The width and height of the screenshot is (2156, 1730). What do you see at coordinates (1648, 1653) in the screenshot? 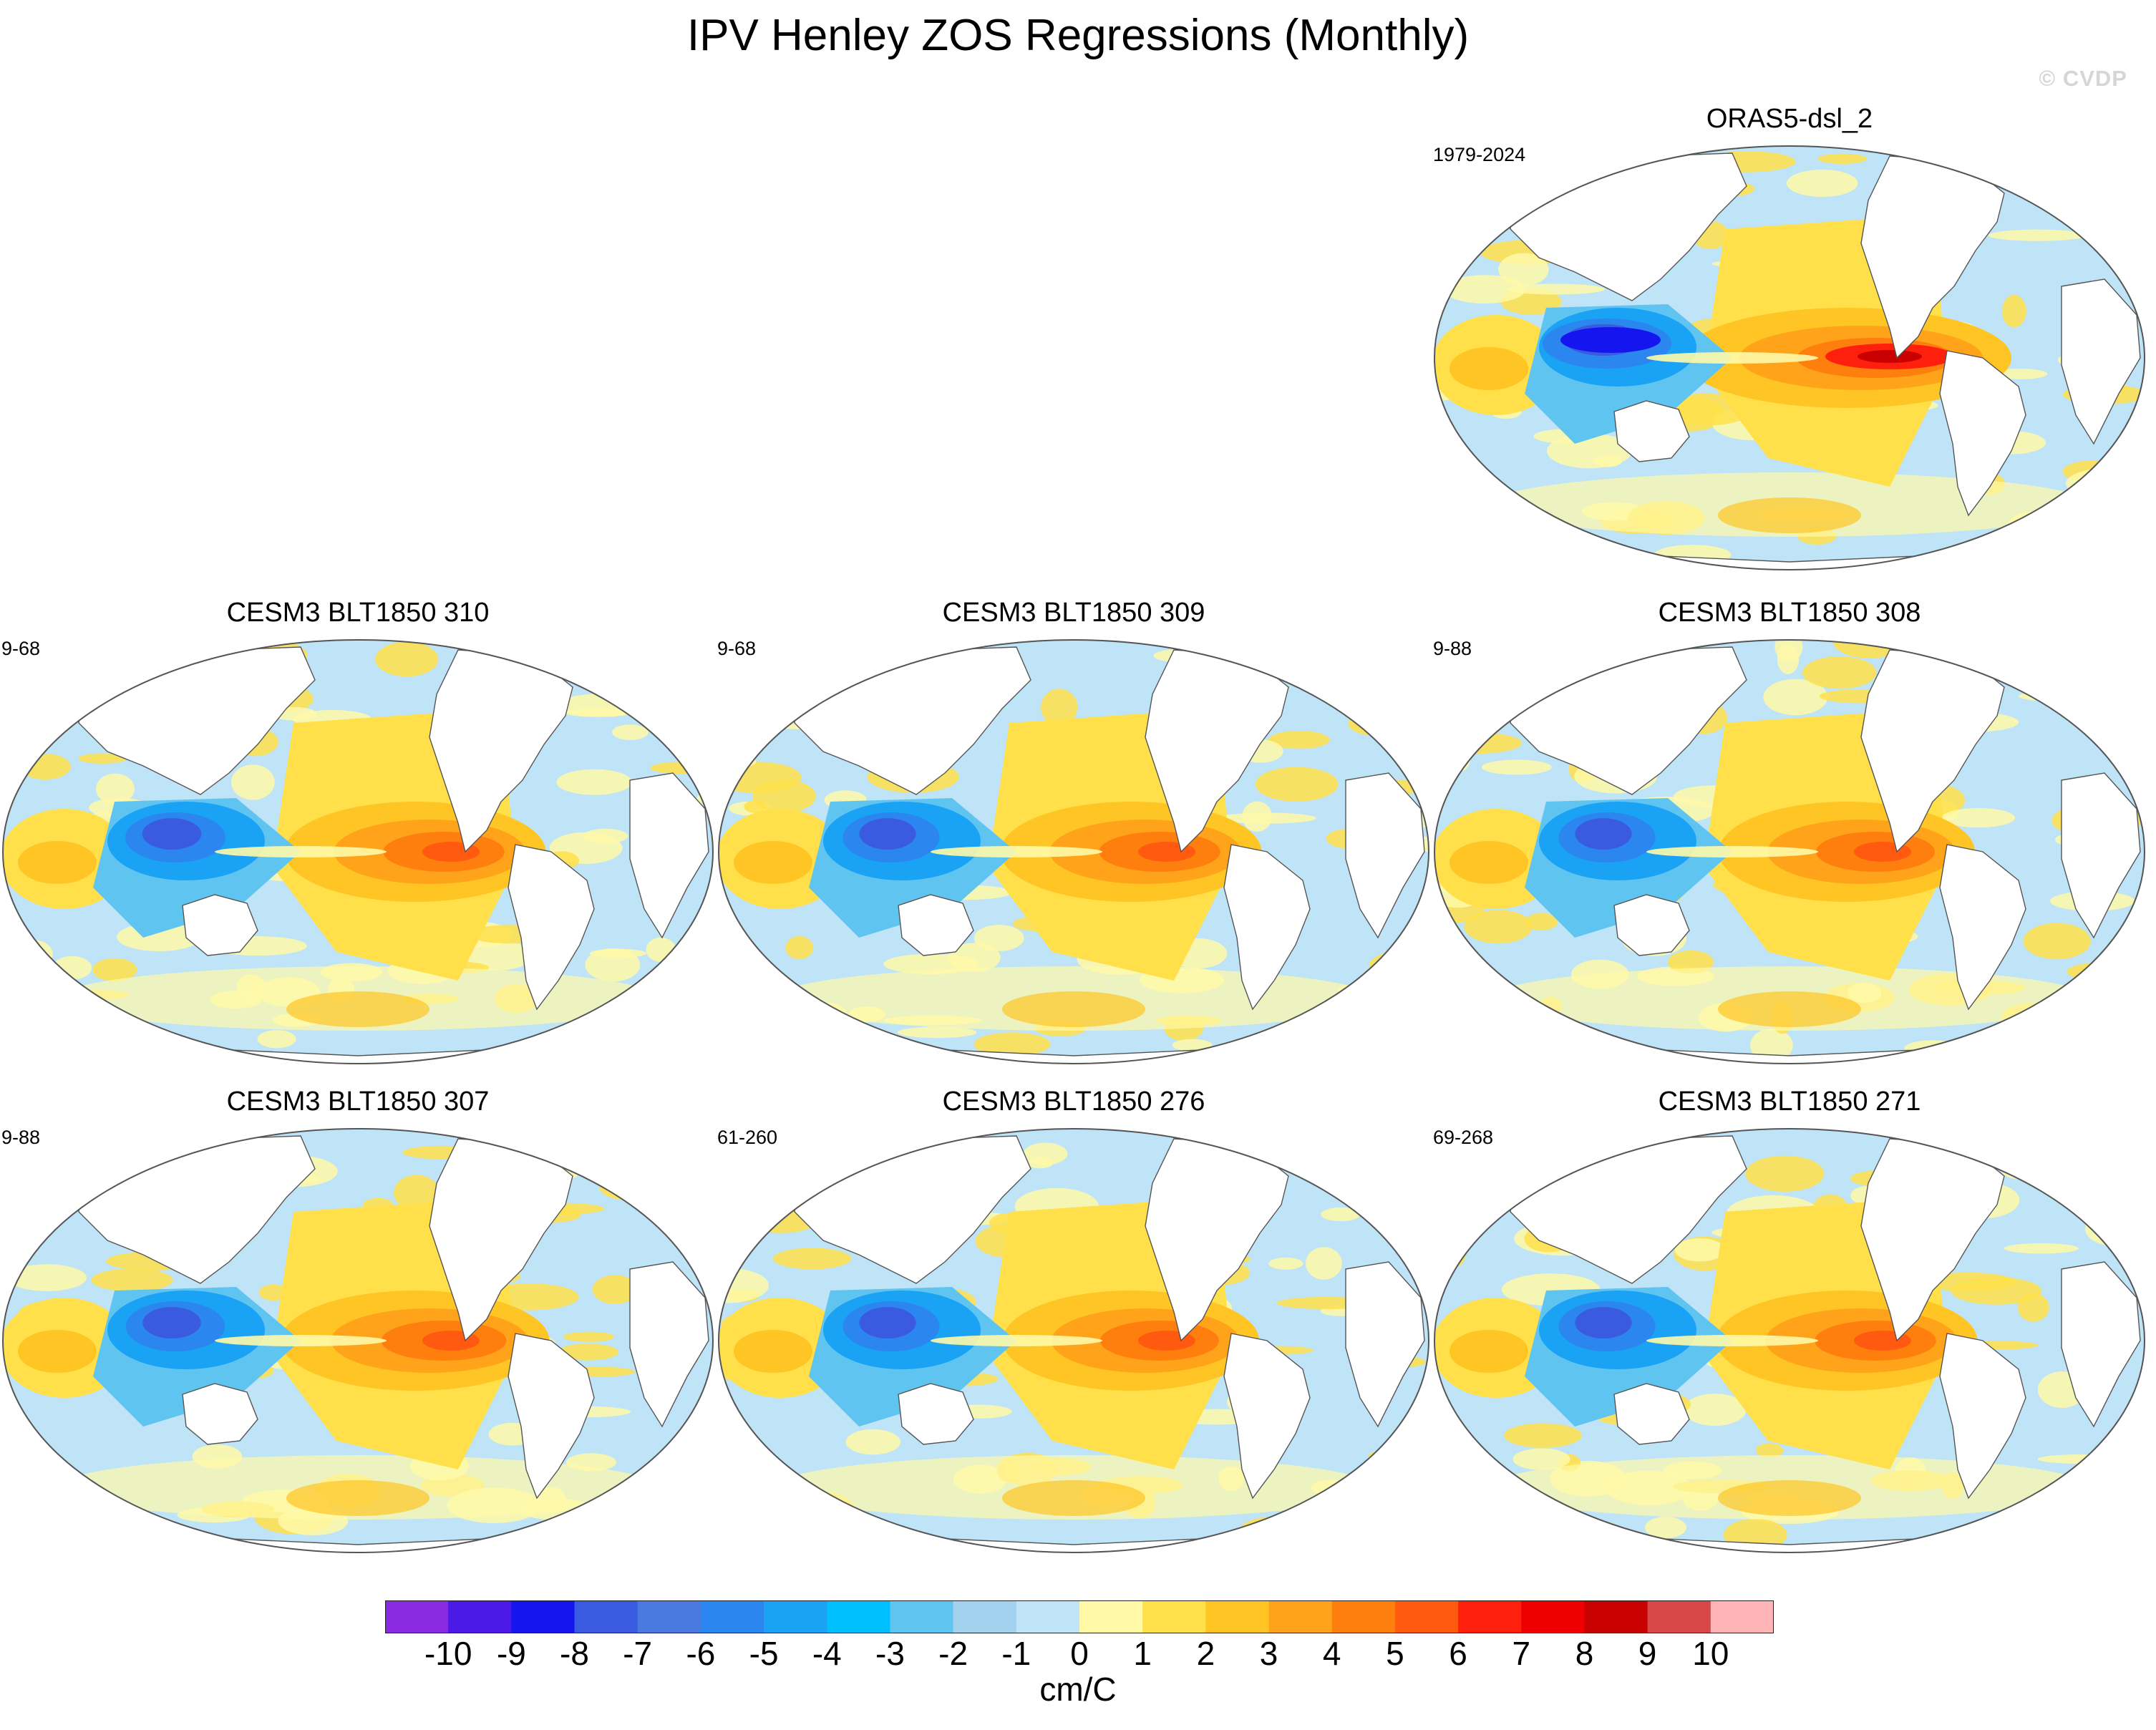
I see `colorbar-tick-label: 9` at bounding box center [1648, 1653].